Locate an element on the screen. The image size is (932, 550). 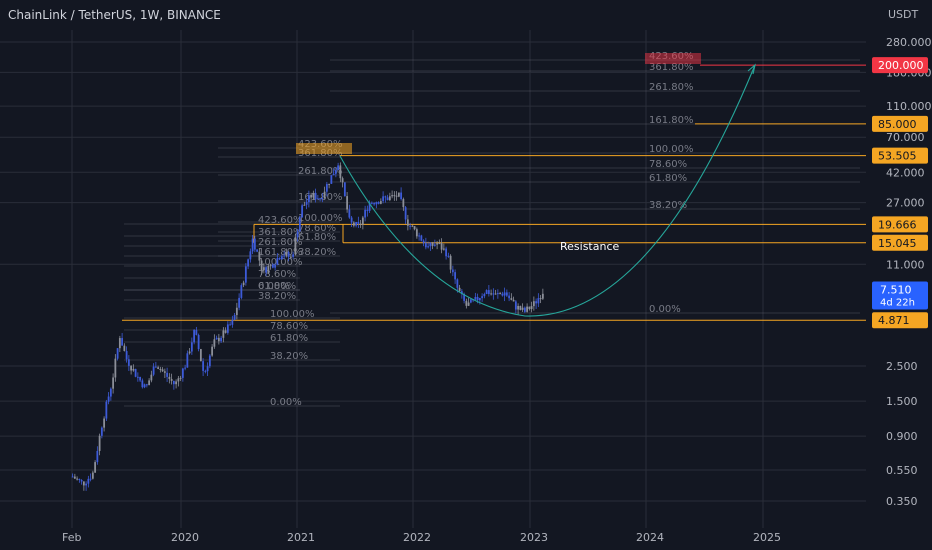
current-price-tag is located at coordinates (900, 295).